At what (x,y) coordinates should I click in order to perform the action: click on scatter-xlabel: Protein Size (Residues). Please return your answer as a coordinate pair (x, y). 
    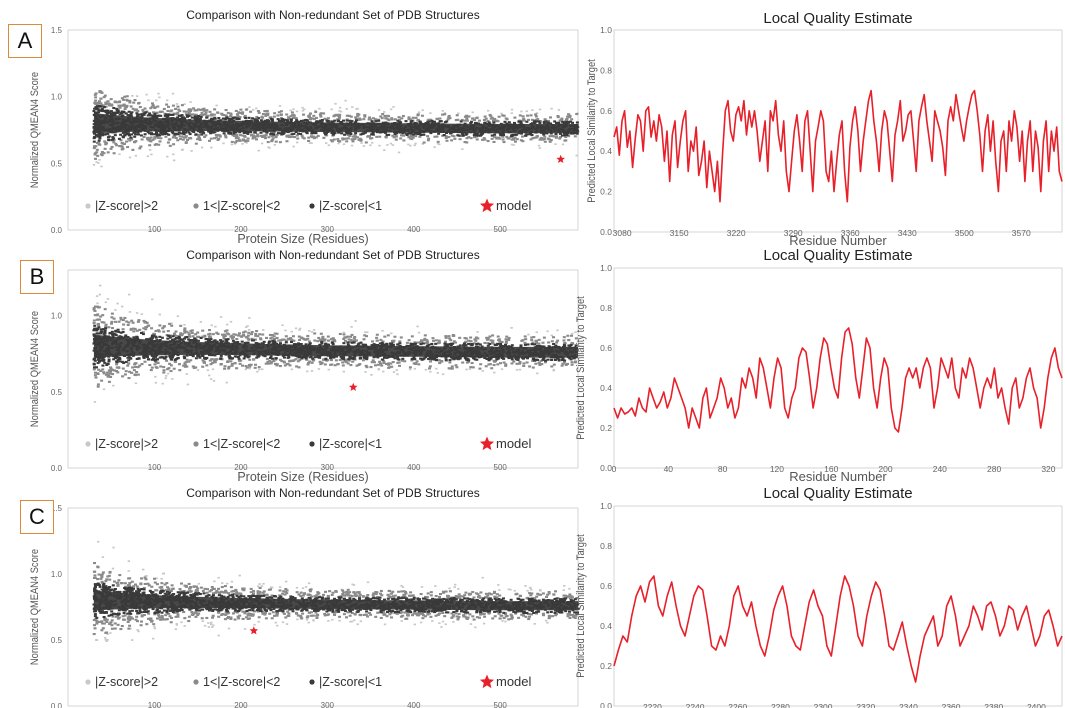
    Looking at the image, I should click on (302, 239).